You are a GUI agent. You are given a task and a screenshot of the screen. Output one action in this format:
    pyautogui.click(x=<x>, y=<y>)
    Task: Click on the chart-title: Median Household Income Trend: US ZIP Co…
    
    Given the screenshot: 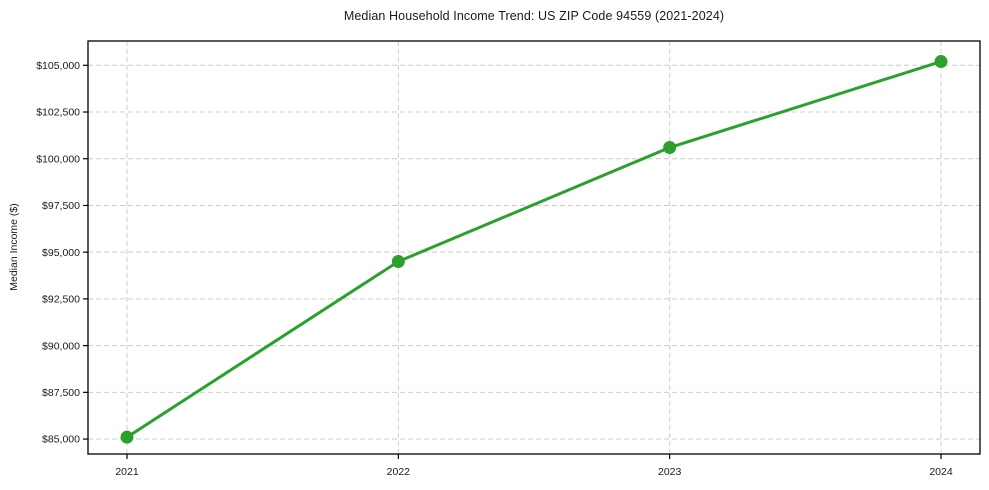 What is the action you would take?
    pyautogui.click(x=534, y=16)
    